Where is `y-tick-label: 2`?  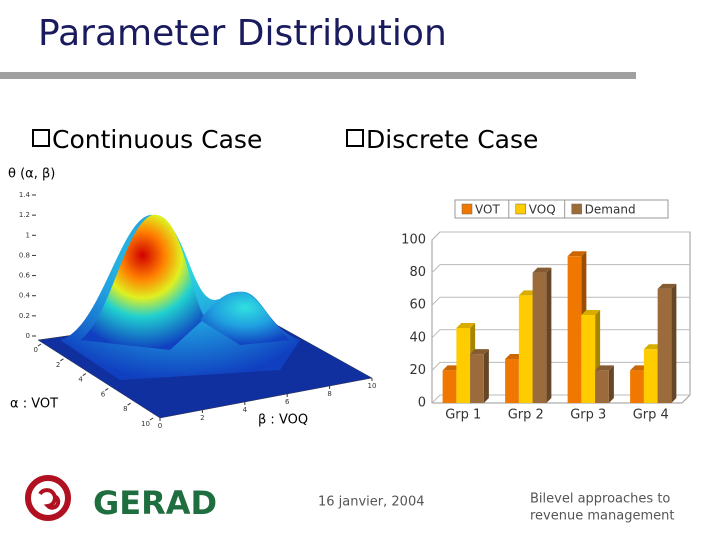 y-tick-label: 2 is located at coordinates (202, 418).